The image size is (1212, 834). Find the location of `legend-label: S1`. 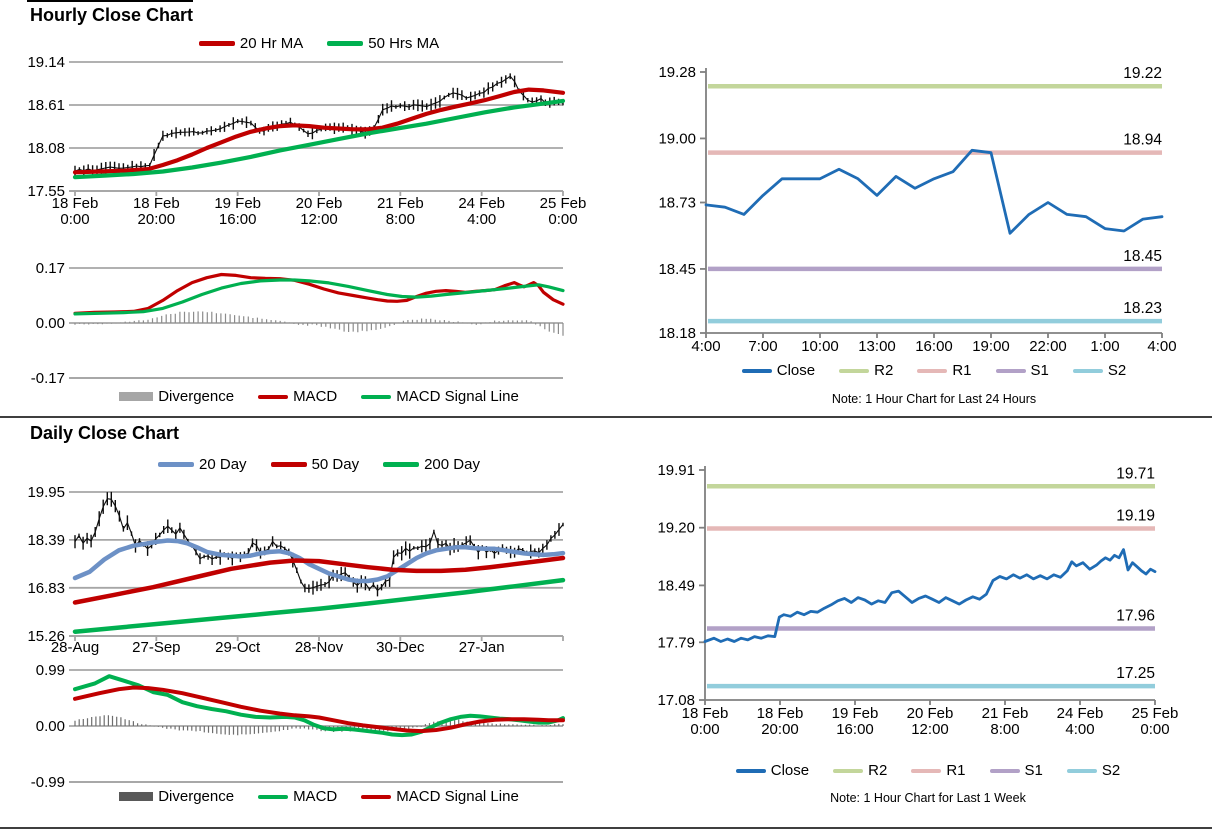

legend-label: S1 is located at coordinates (1033, 770).